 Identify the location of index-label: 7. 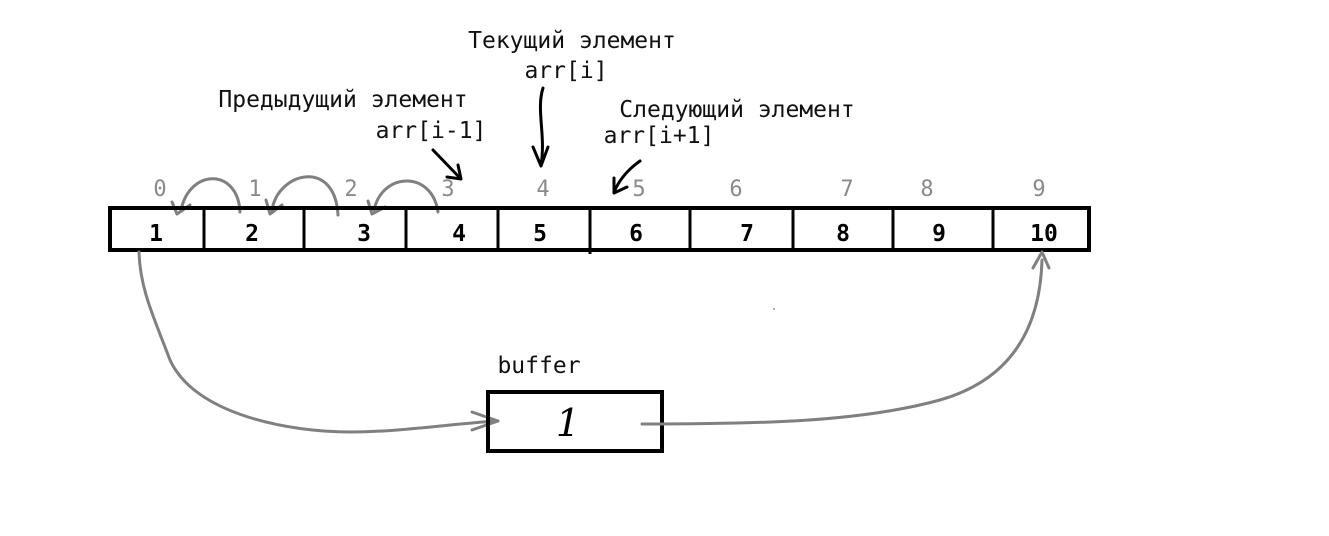
(846, 189).